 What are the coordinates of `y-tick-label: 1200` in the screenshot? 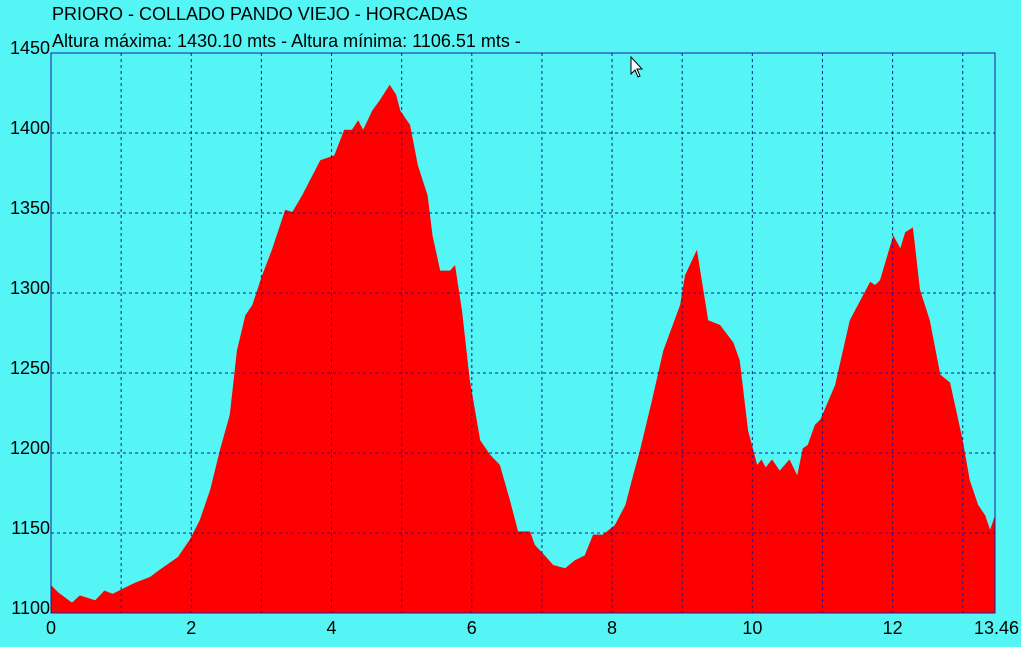 It's located at (30, 448).